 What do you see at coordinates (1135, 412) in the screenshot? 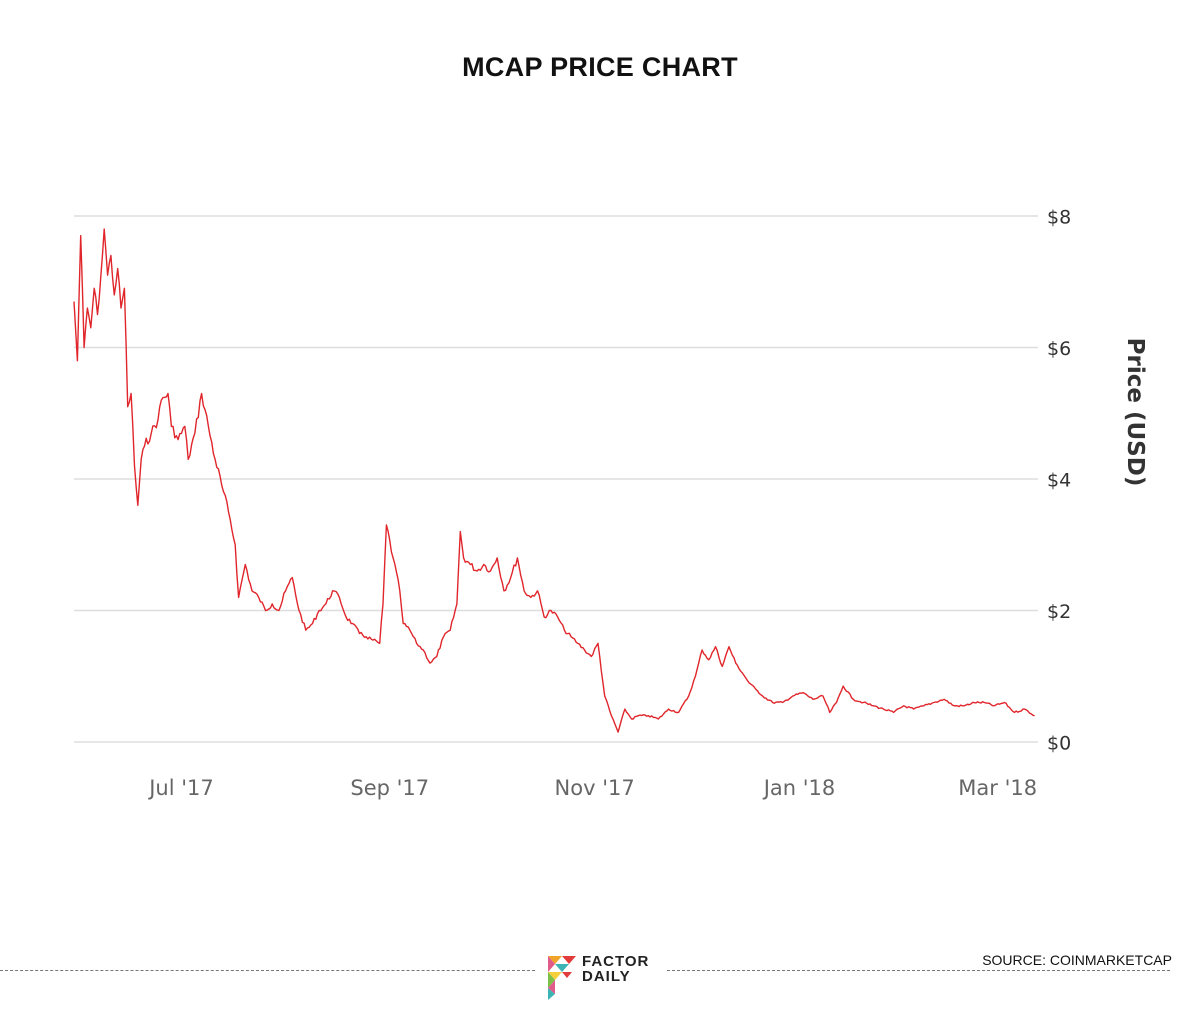
I see `y-axis-label: Price (USD)` at bounding box center [1135, 412].